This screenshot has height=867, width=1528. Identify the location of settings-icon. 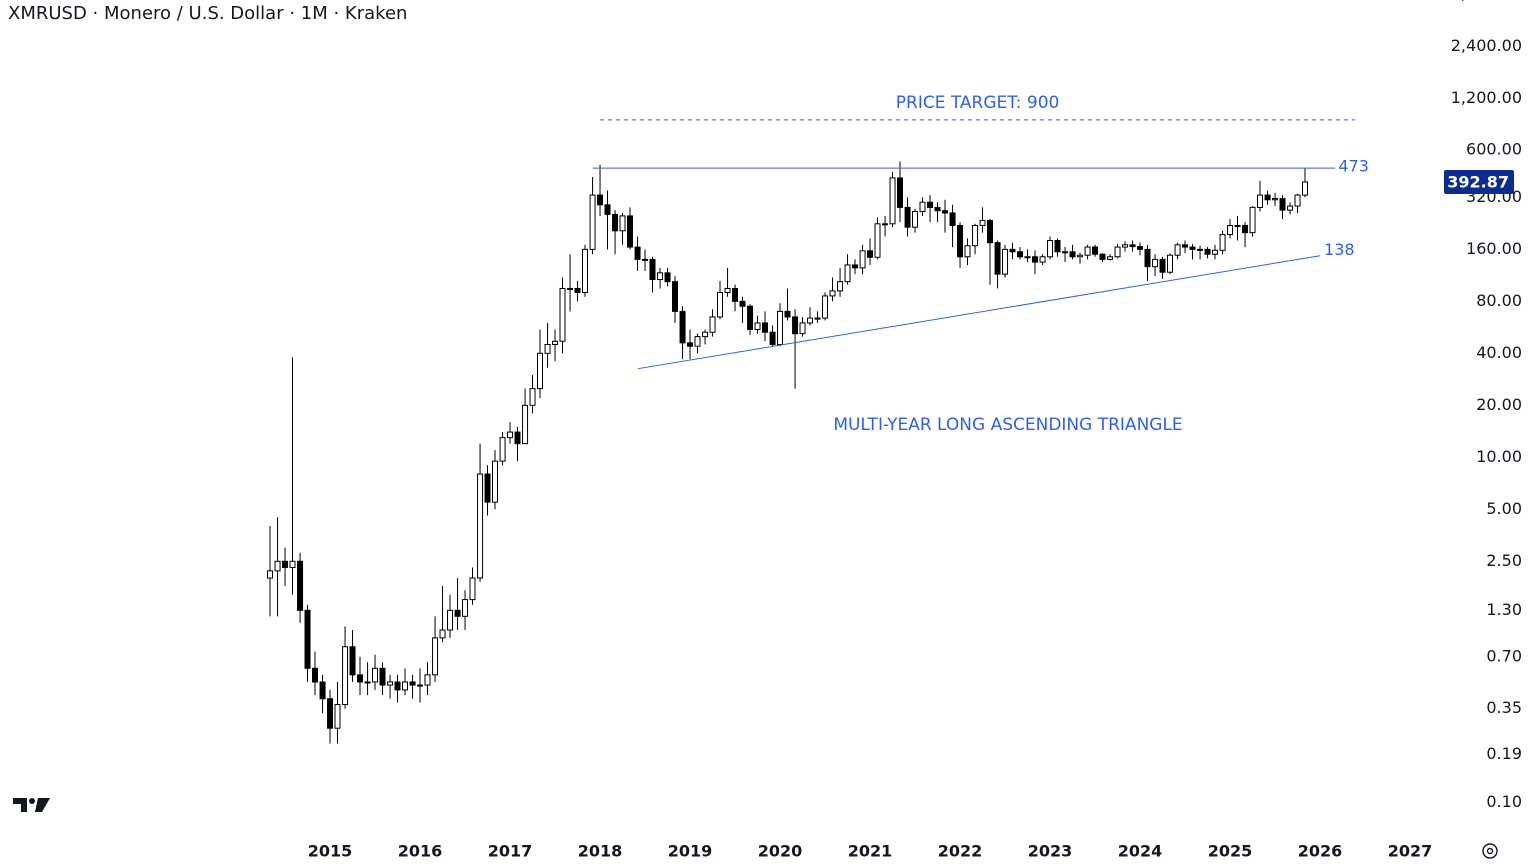
(1490, 851).